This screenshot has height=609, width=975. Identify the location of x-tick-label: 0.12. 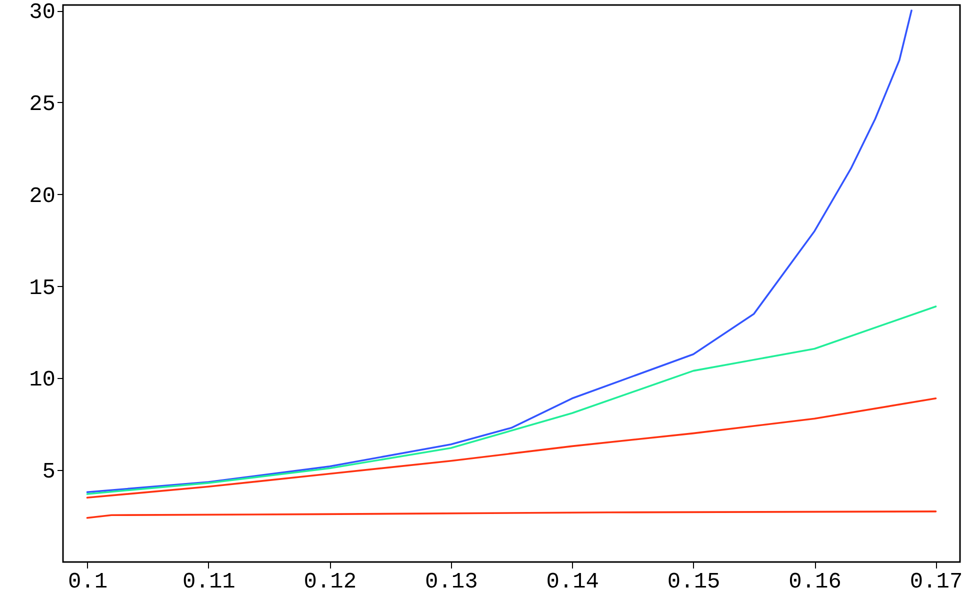
(330, 582).